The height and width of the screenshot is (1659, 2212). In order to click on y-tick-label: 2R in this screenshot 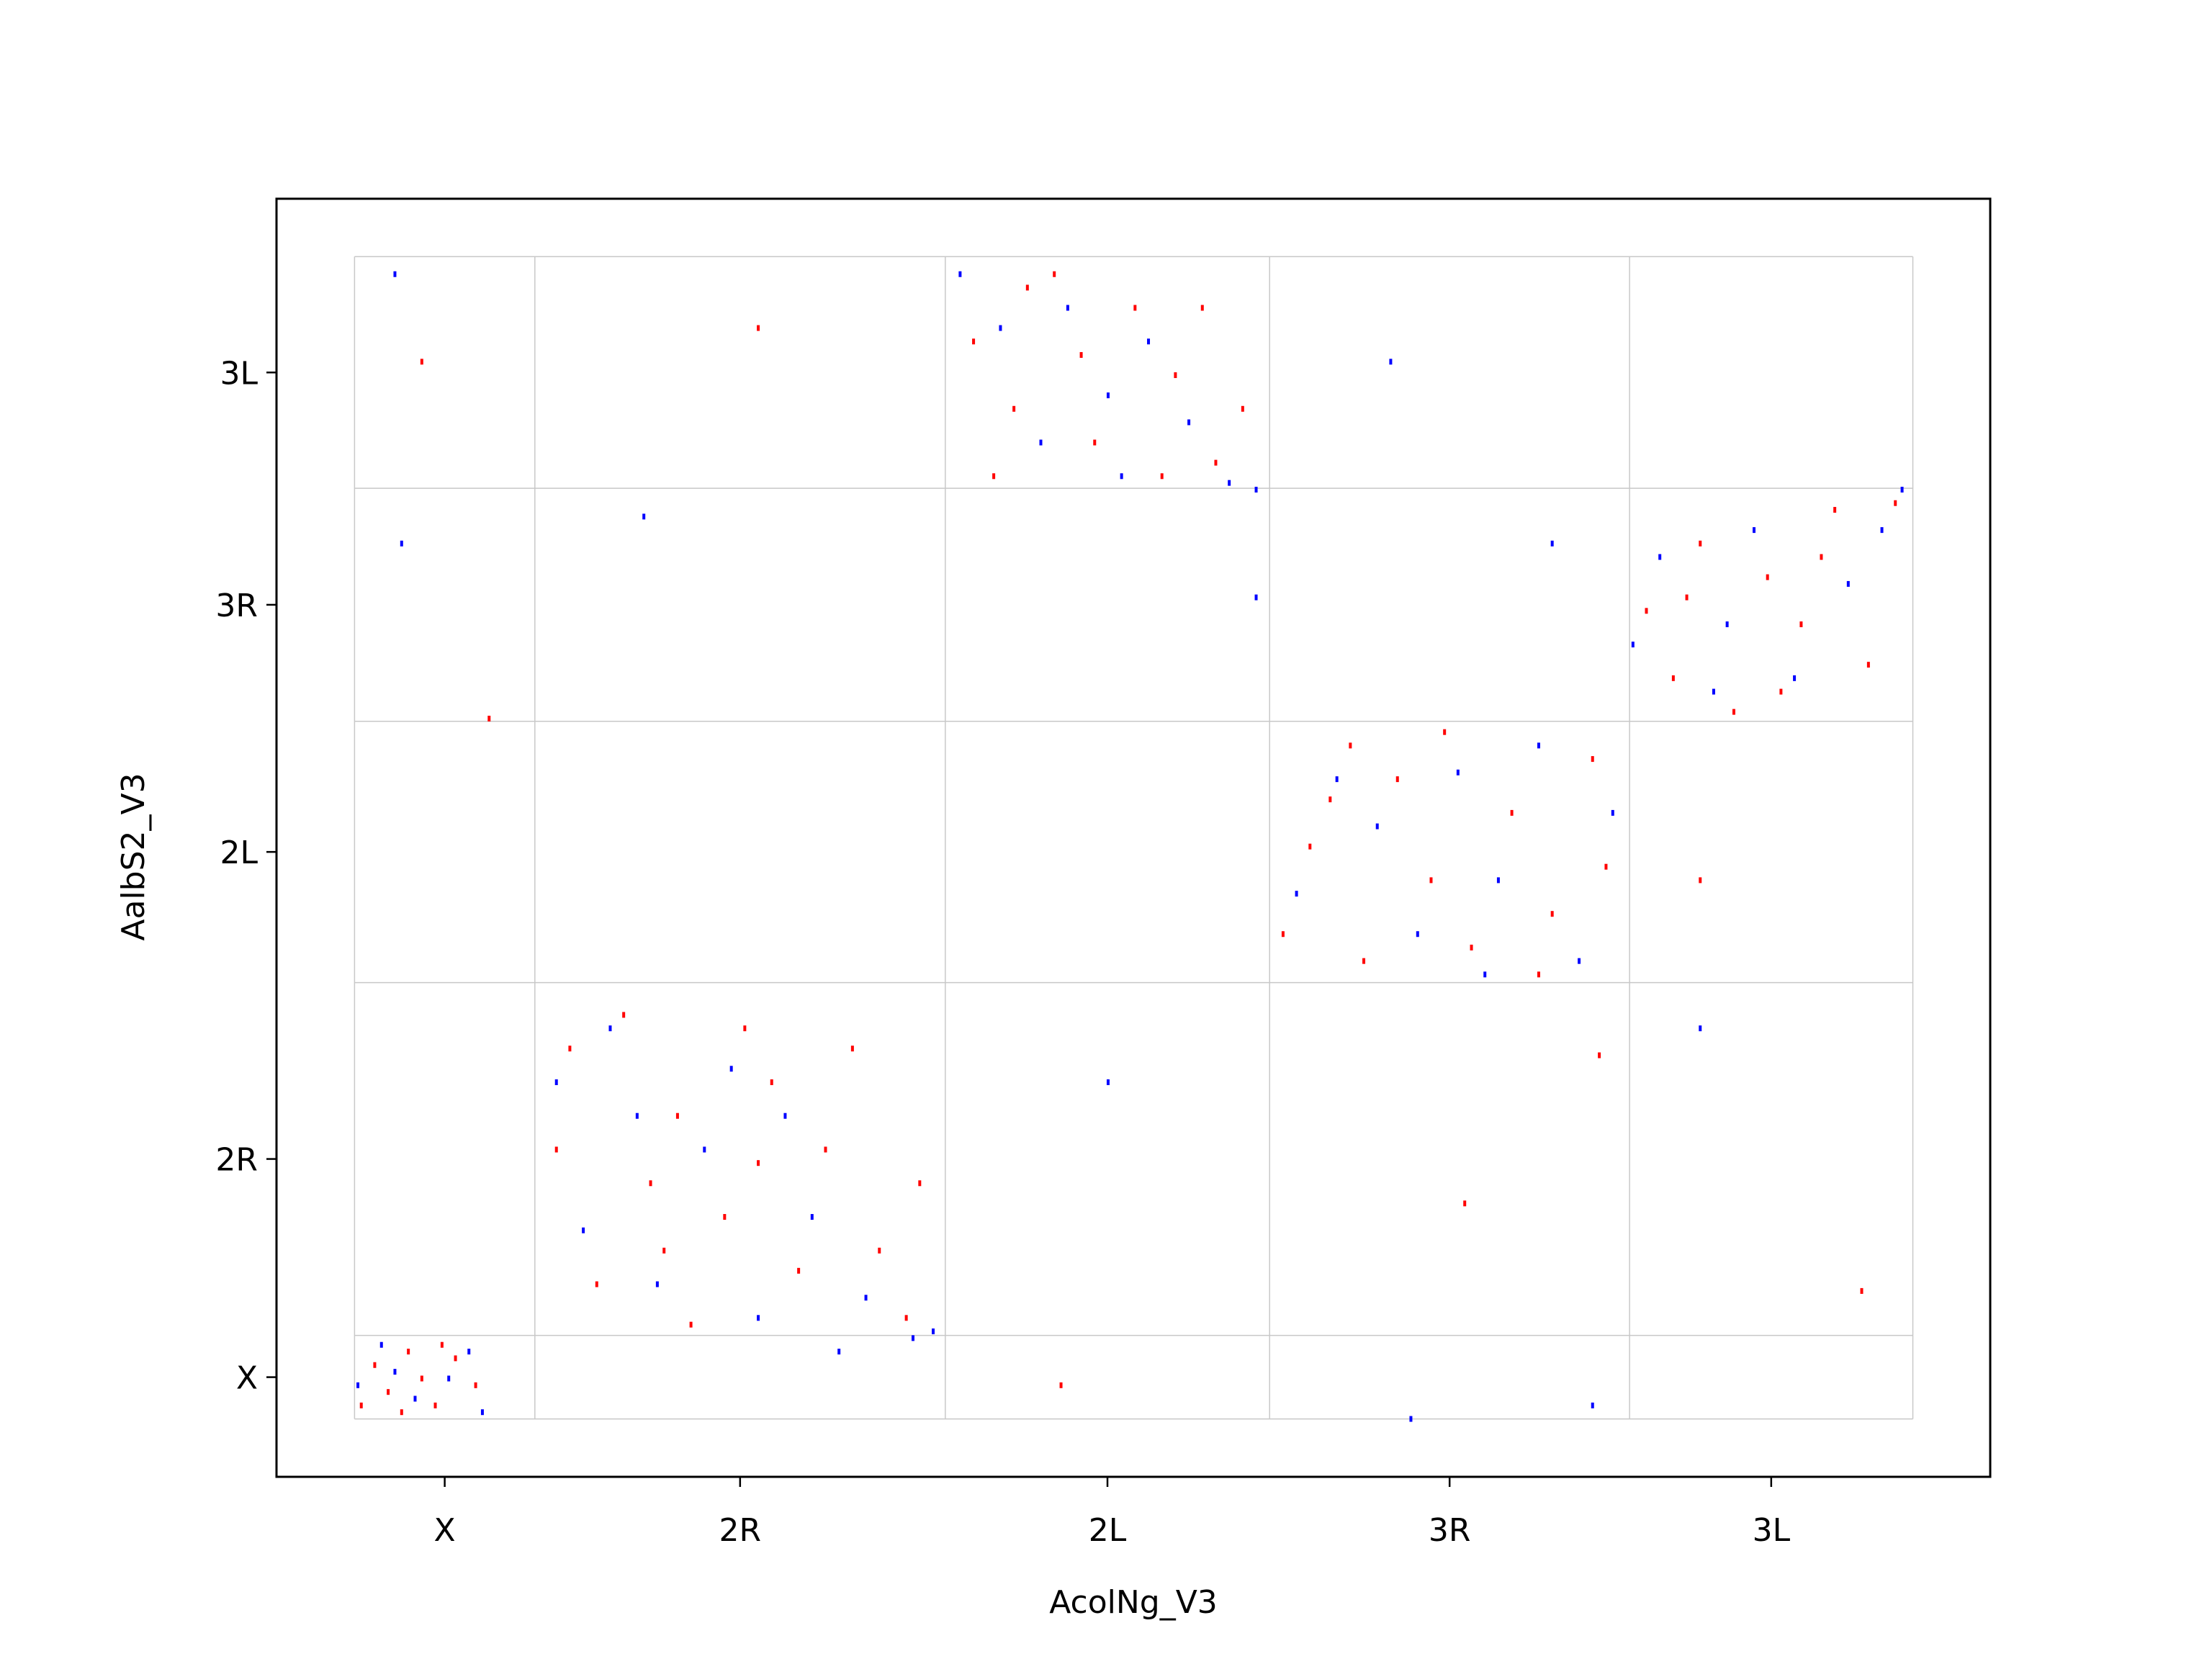, I will do `click(236, 1161)`.